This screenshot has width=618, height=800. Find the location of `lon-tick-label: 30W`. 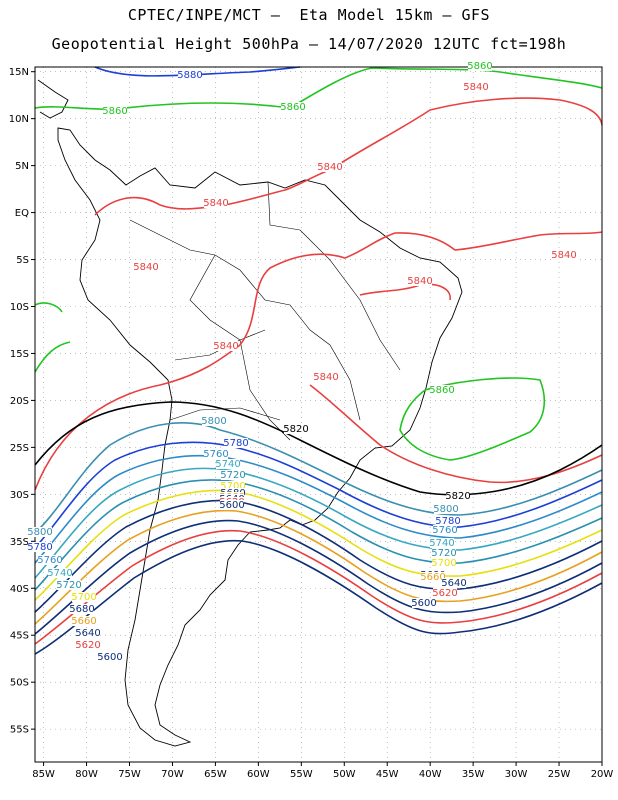

lon-tick-label: 30W is located at coordinates (516, 774).